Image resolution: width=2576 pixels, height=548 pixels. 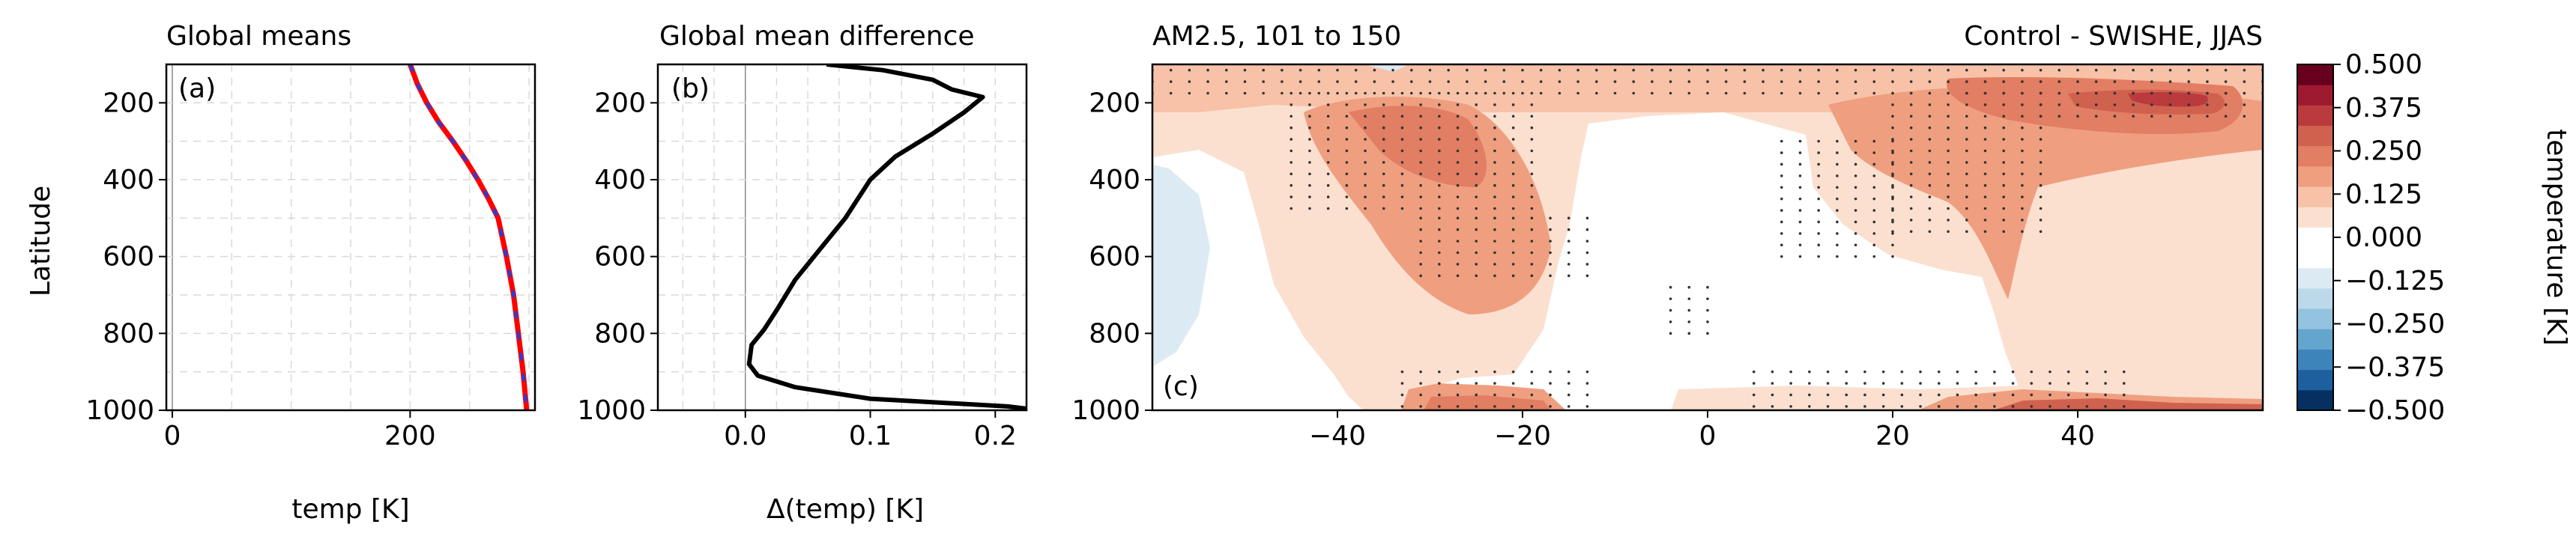 I want to click on ytick-label: 1000, so click(x=611, y=411).